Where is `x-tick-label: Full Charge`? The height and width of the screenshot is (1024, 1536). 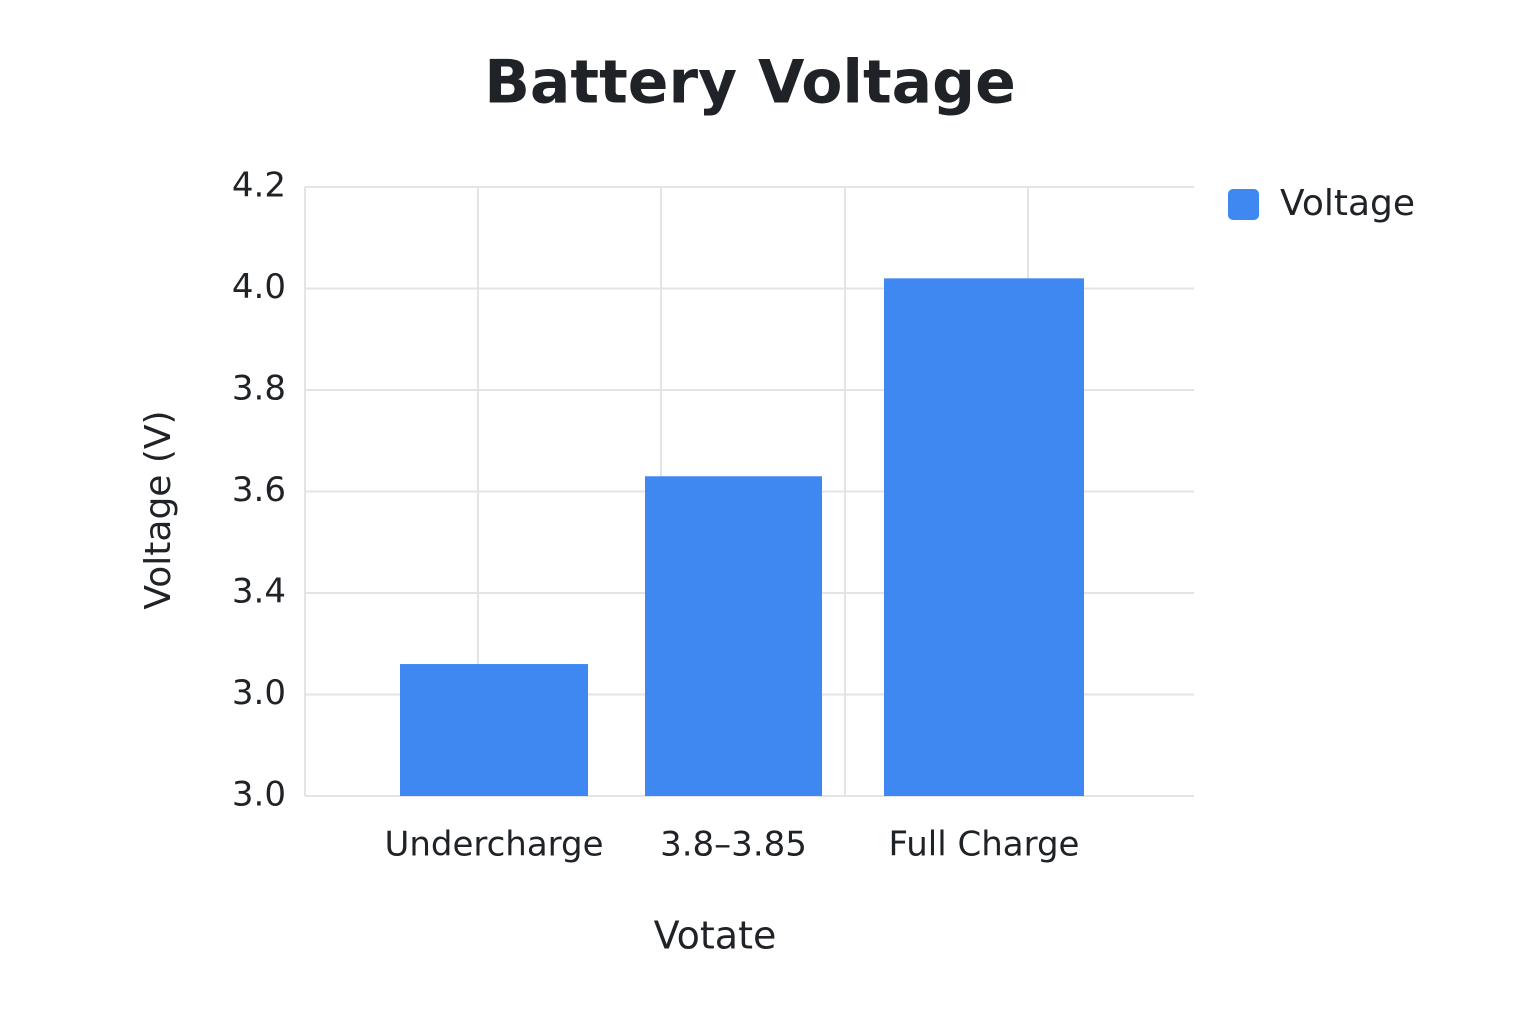 x-tick-label: Full Charge is located at coordinates (984, 845).